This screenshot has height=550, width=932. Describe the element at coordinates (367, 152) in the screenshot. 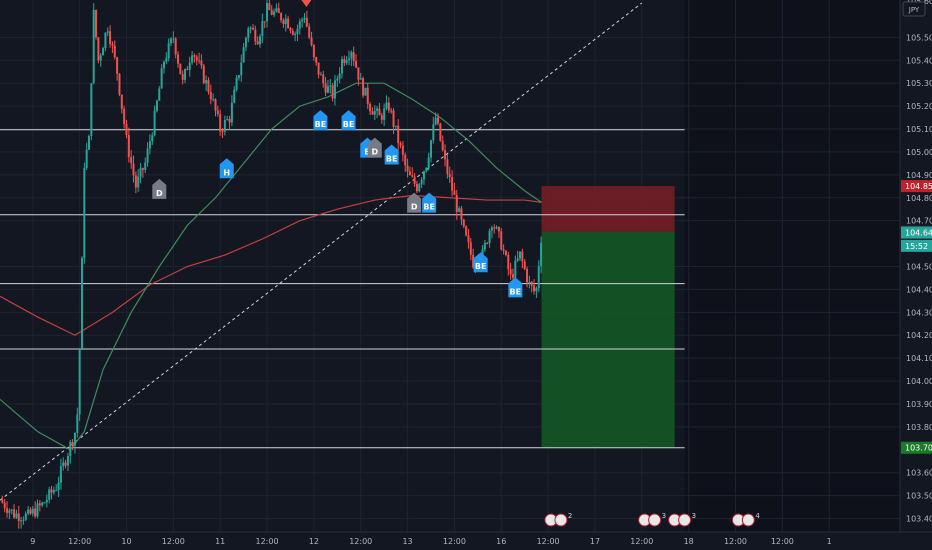

I see `signal-marker-label: B` at that location.